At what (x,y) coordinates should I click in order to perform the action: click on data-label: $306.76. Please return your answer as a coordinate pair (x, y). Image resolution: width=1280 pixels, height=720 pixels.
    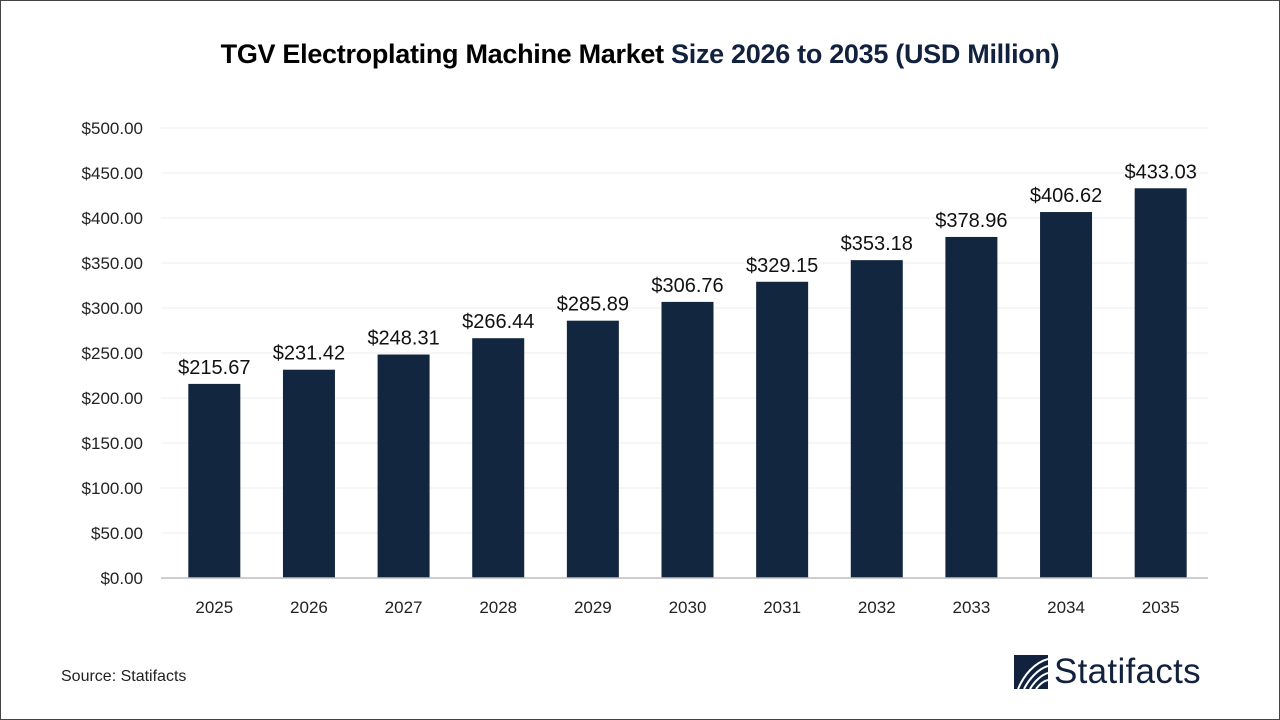
    Looking at the image, I should click on (687, 286).